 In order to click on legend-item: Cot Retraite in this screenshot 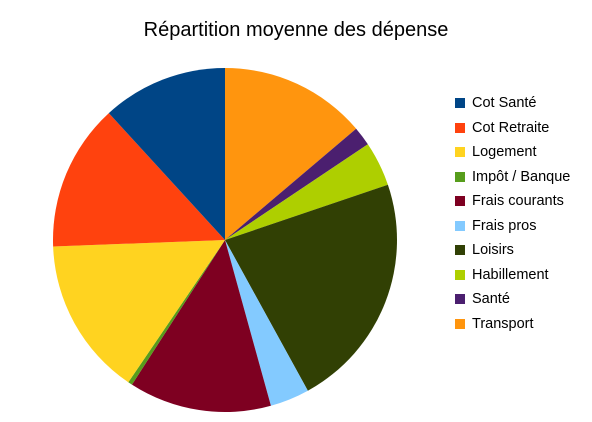, I will do `click(512, 128)`.